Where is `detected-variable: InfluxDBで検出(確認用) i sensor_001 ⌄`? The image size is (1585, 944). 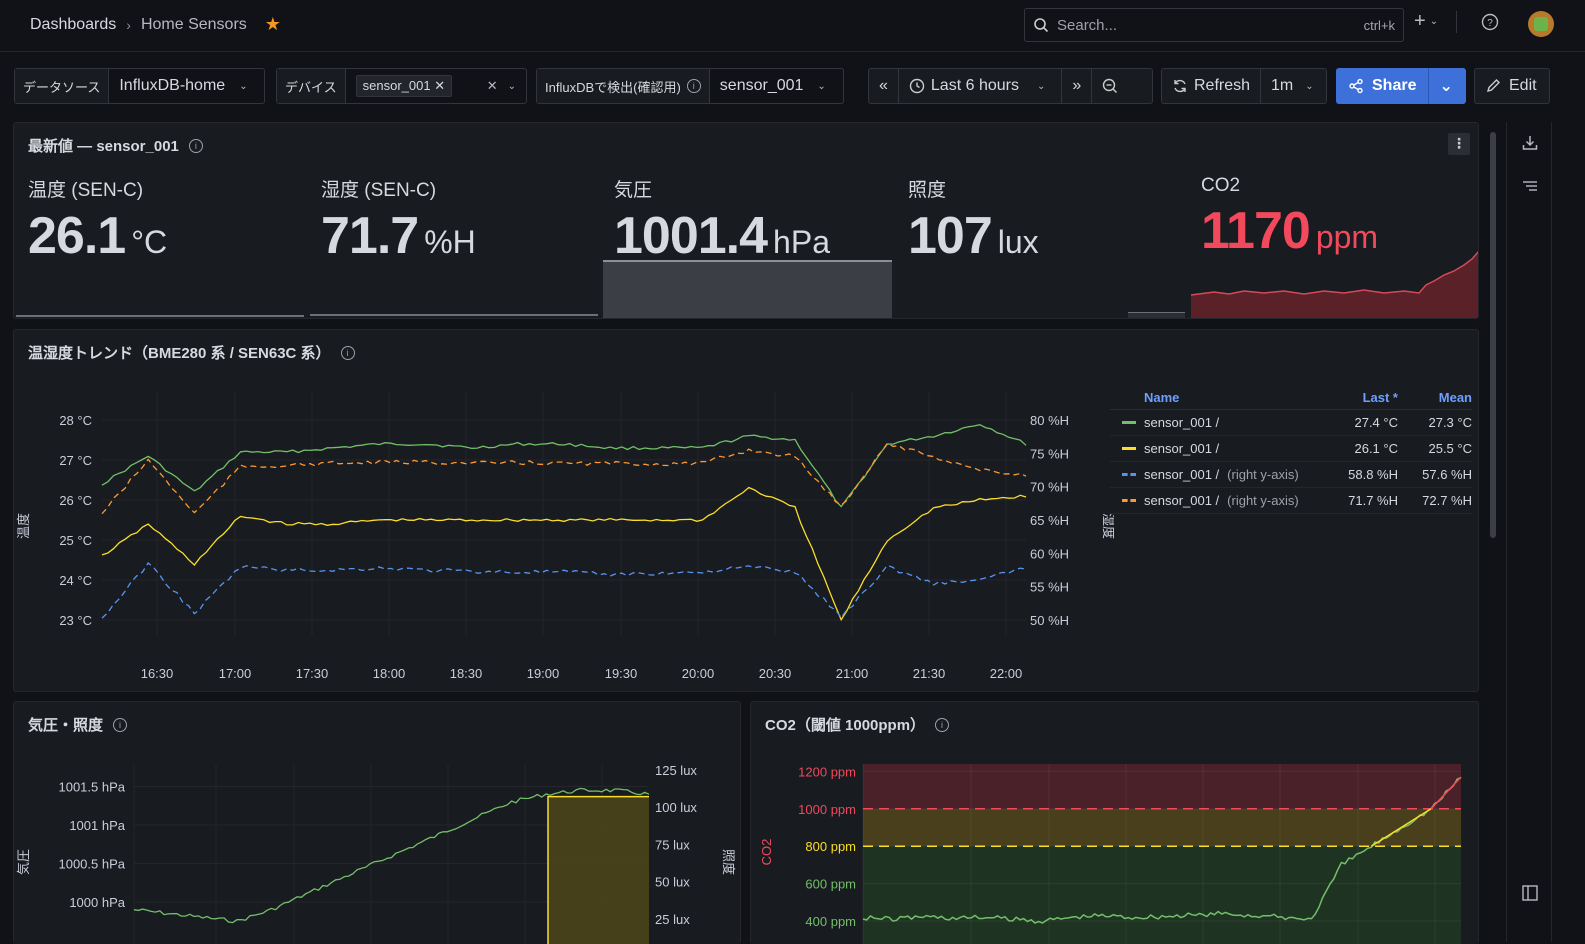
detected-variable: InfluxDBで検出(確認用) i sensor_001 ⌄ is located at coordinates (690, 86).